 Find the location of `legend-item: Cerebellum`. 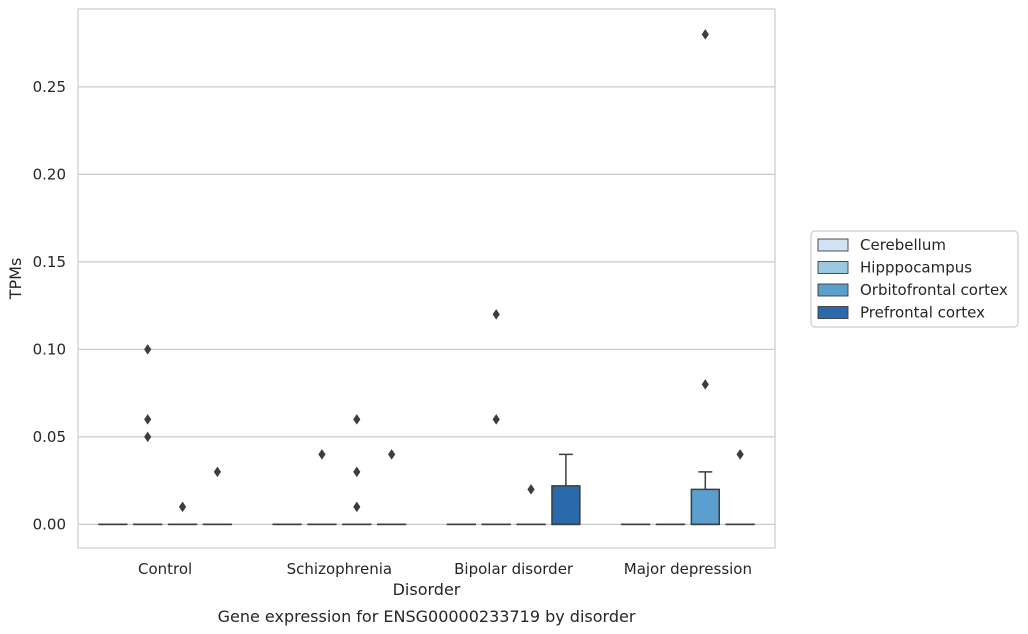

legend-item: Cerebellum is located at coordinates (881, 245).